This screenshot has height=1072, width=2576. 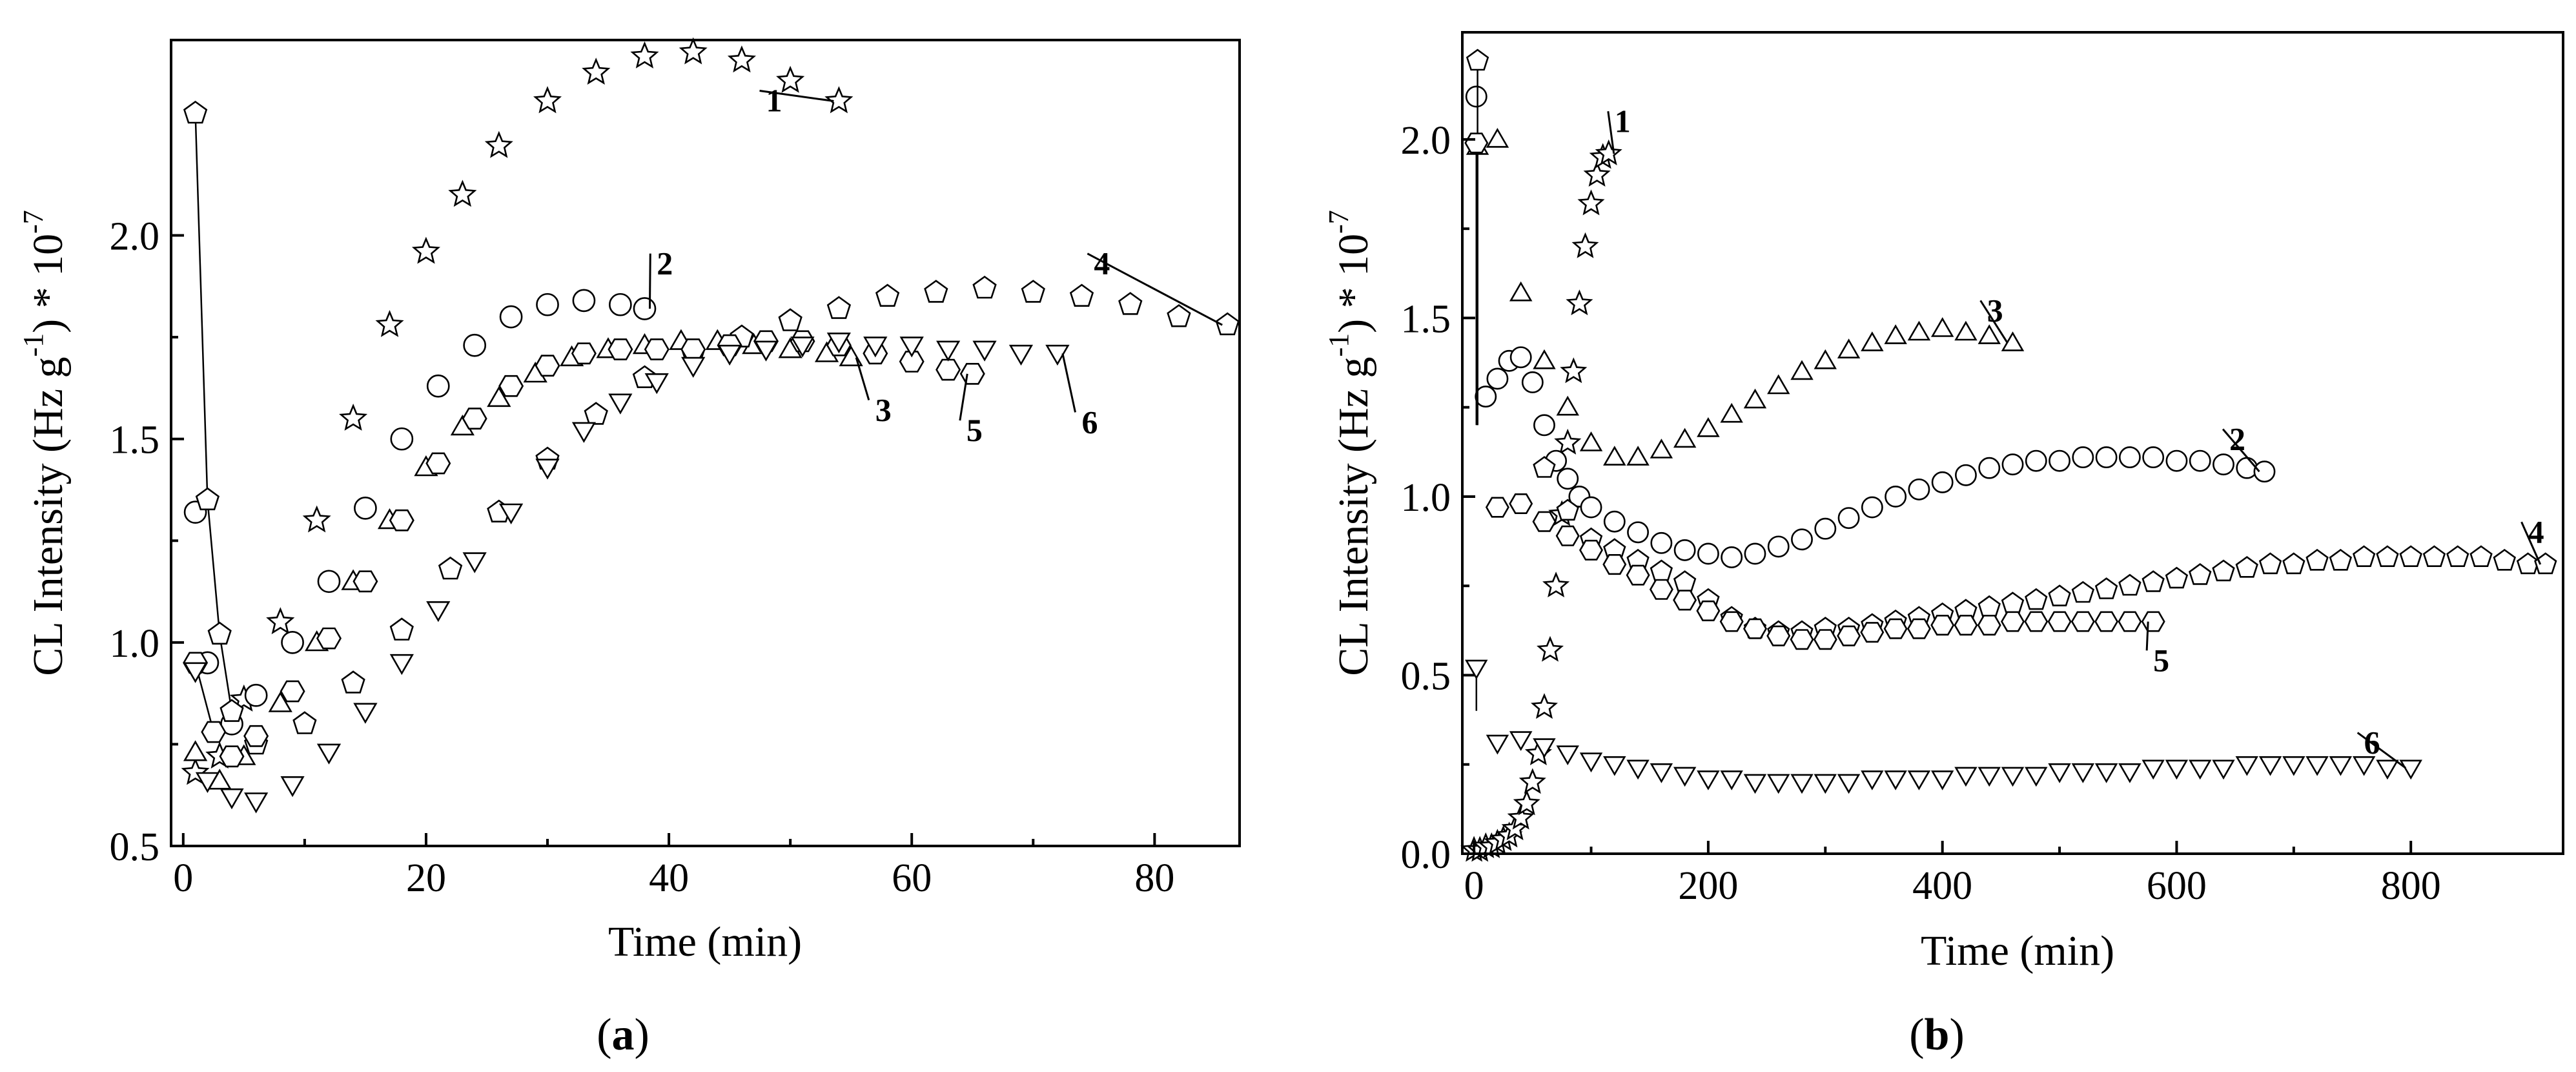 What do you see at coordinates (665, 263) in the screenshot?
I see `chart-a-series-2-label: 2` at bounding box center [665, 263].